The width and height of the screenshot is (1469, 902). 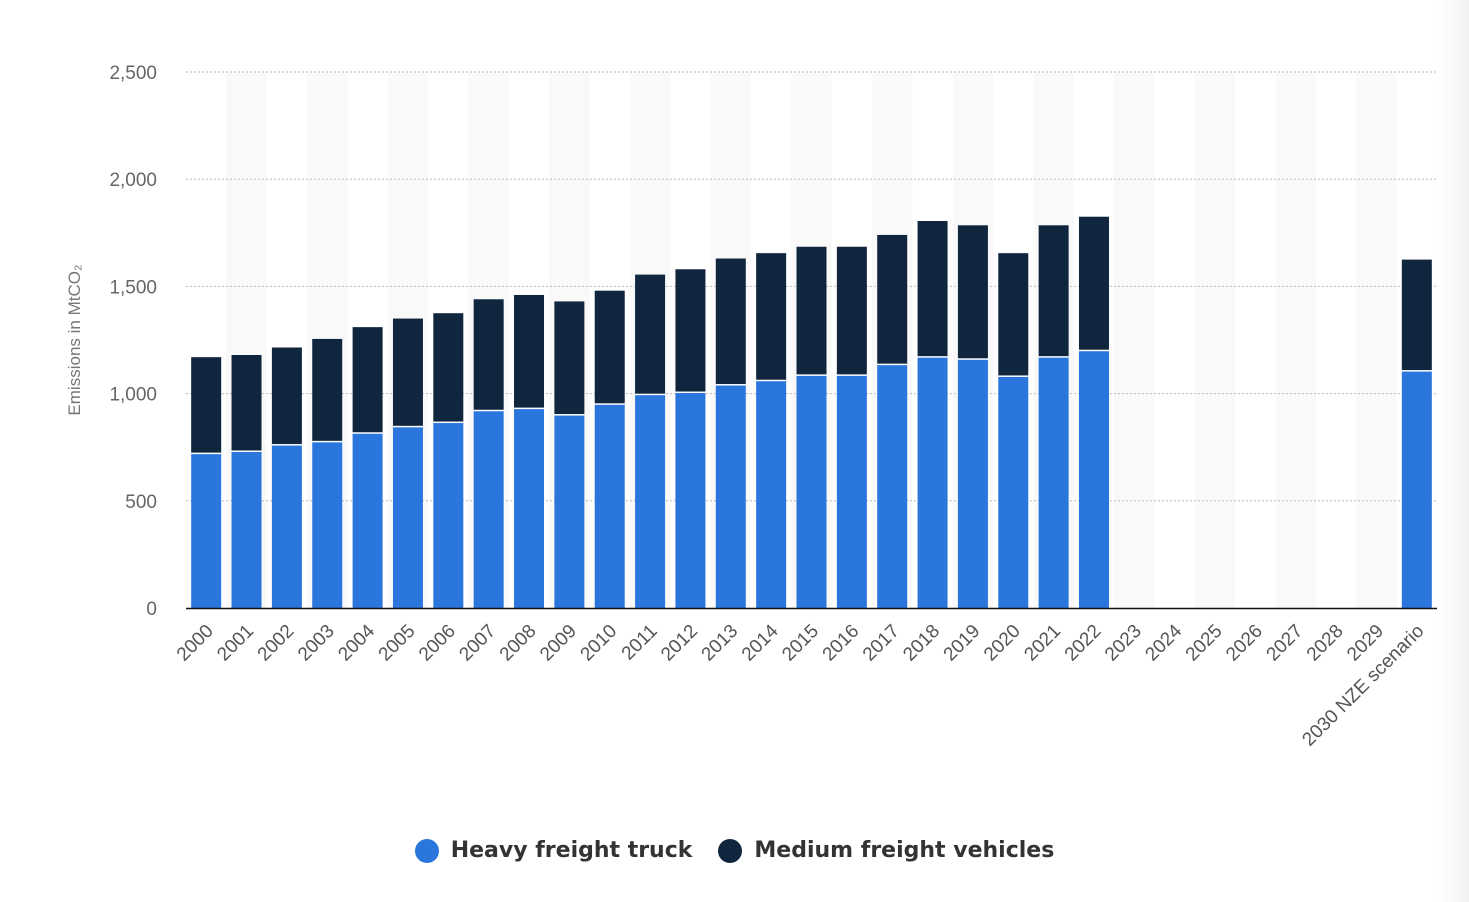 What do you see at coordinates (558, 643) in the screenshot?
I see `x-tick-label: 2009` at bounding box center [558, 643].